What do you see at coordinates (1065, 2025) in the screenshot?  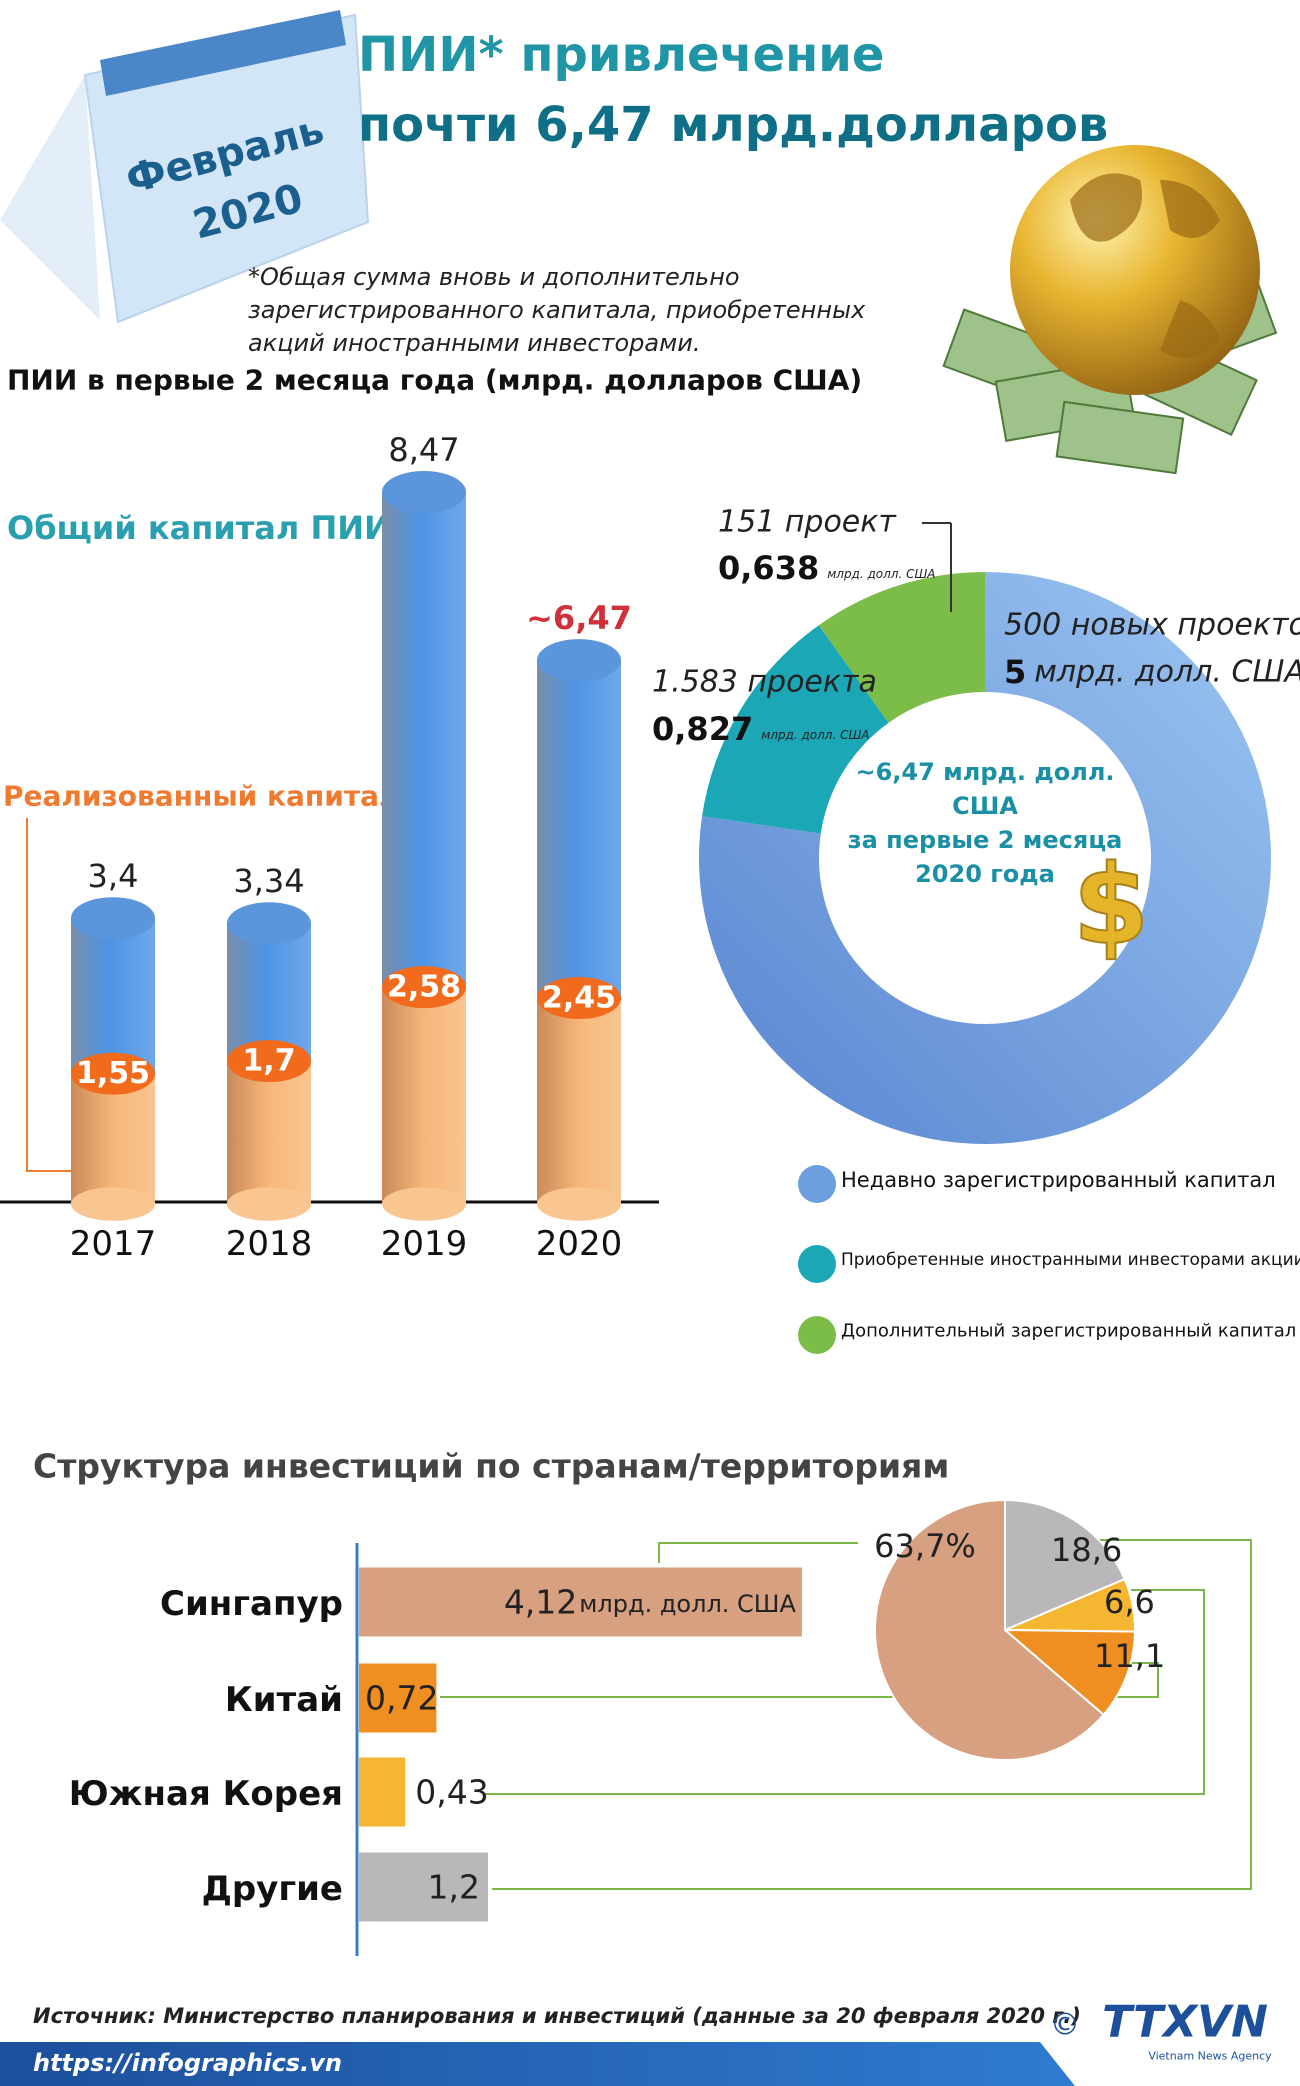 I see `copyright: ©` at bounding box center [1065, 2025].